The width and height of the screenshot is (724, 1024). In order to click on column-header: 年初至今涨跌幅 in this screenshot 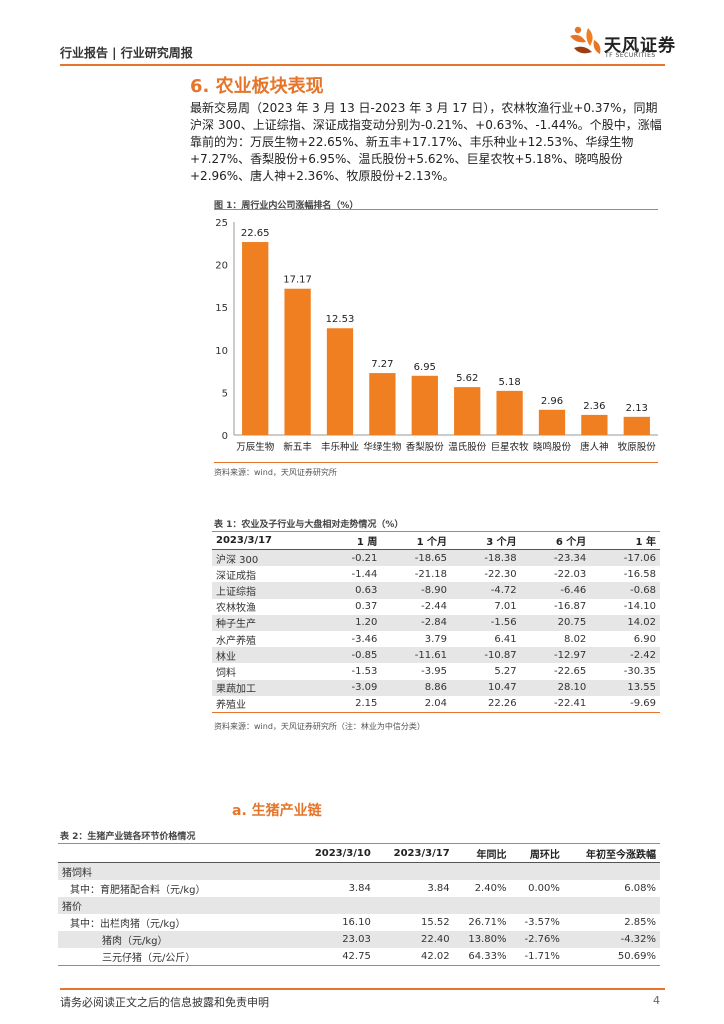, I will do `click(611, 853)`.